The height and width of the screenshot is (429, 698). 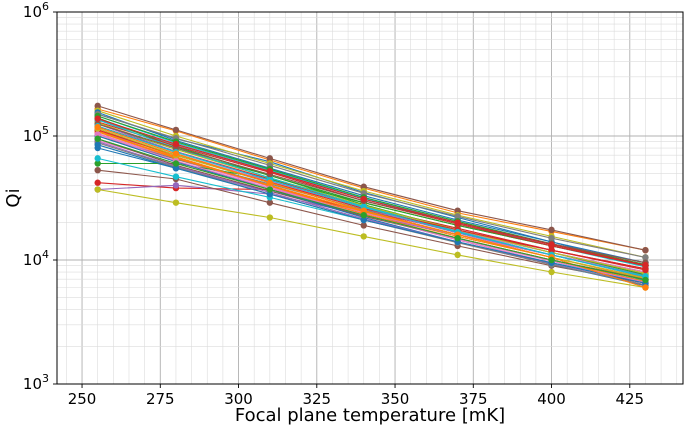 What do you see at coordinates (473, 399) in the screenshot?
I see `x-tick-label: 375` at bounding box center [473, 399].